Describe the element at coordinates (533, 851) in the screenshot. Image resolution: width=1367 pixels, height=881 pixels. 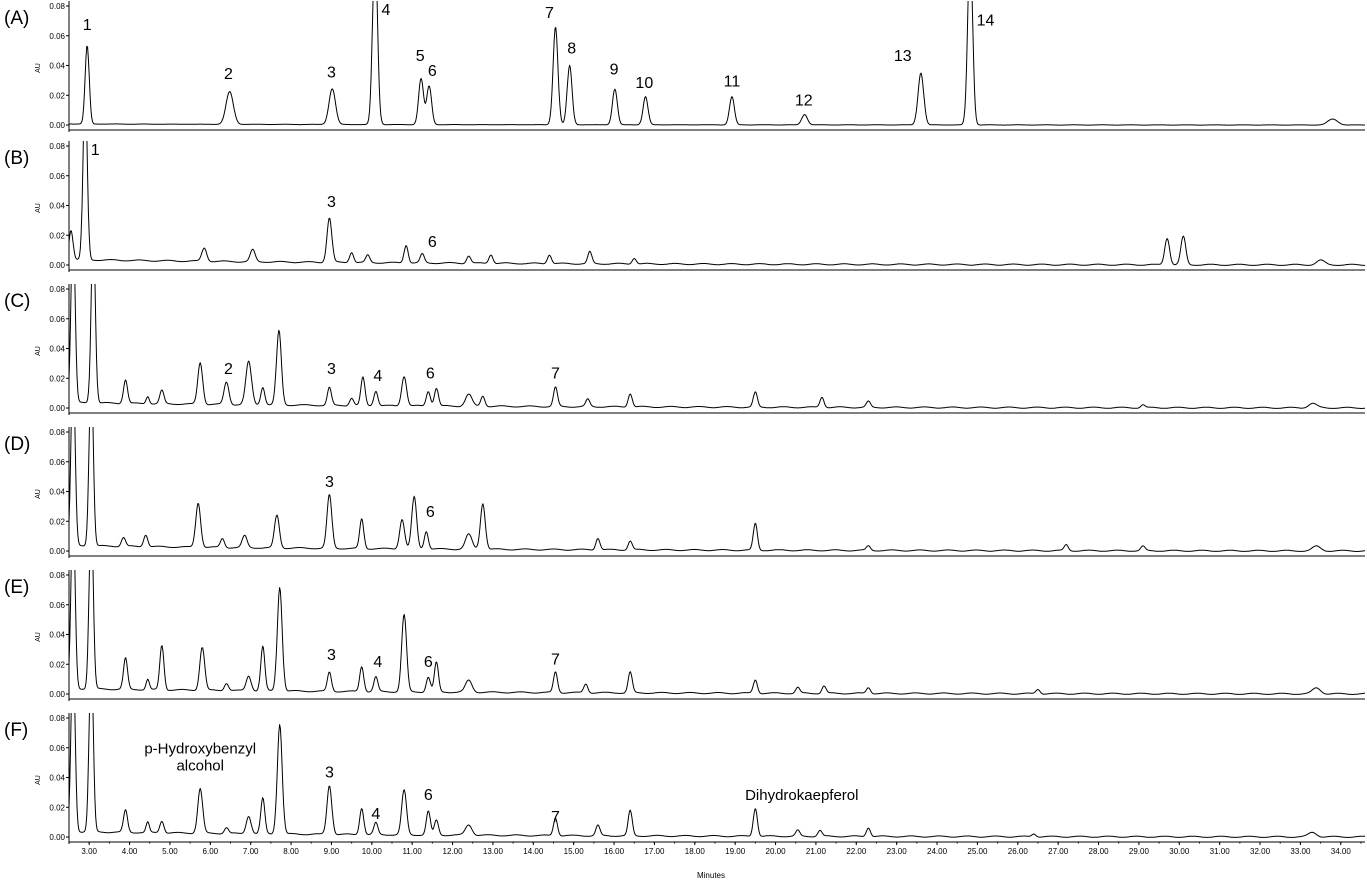
I see `x-tick-label: 14.00` at that location.